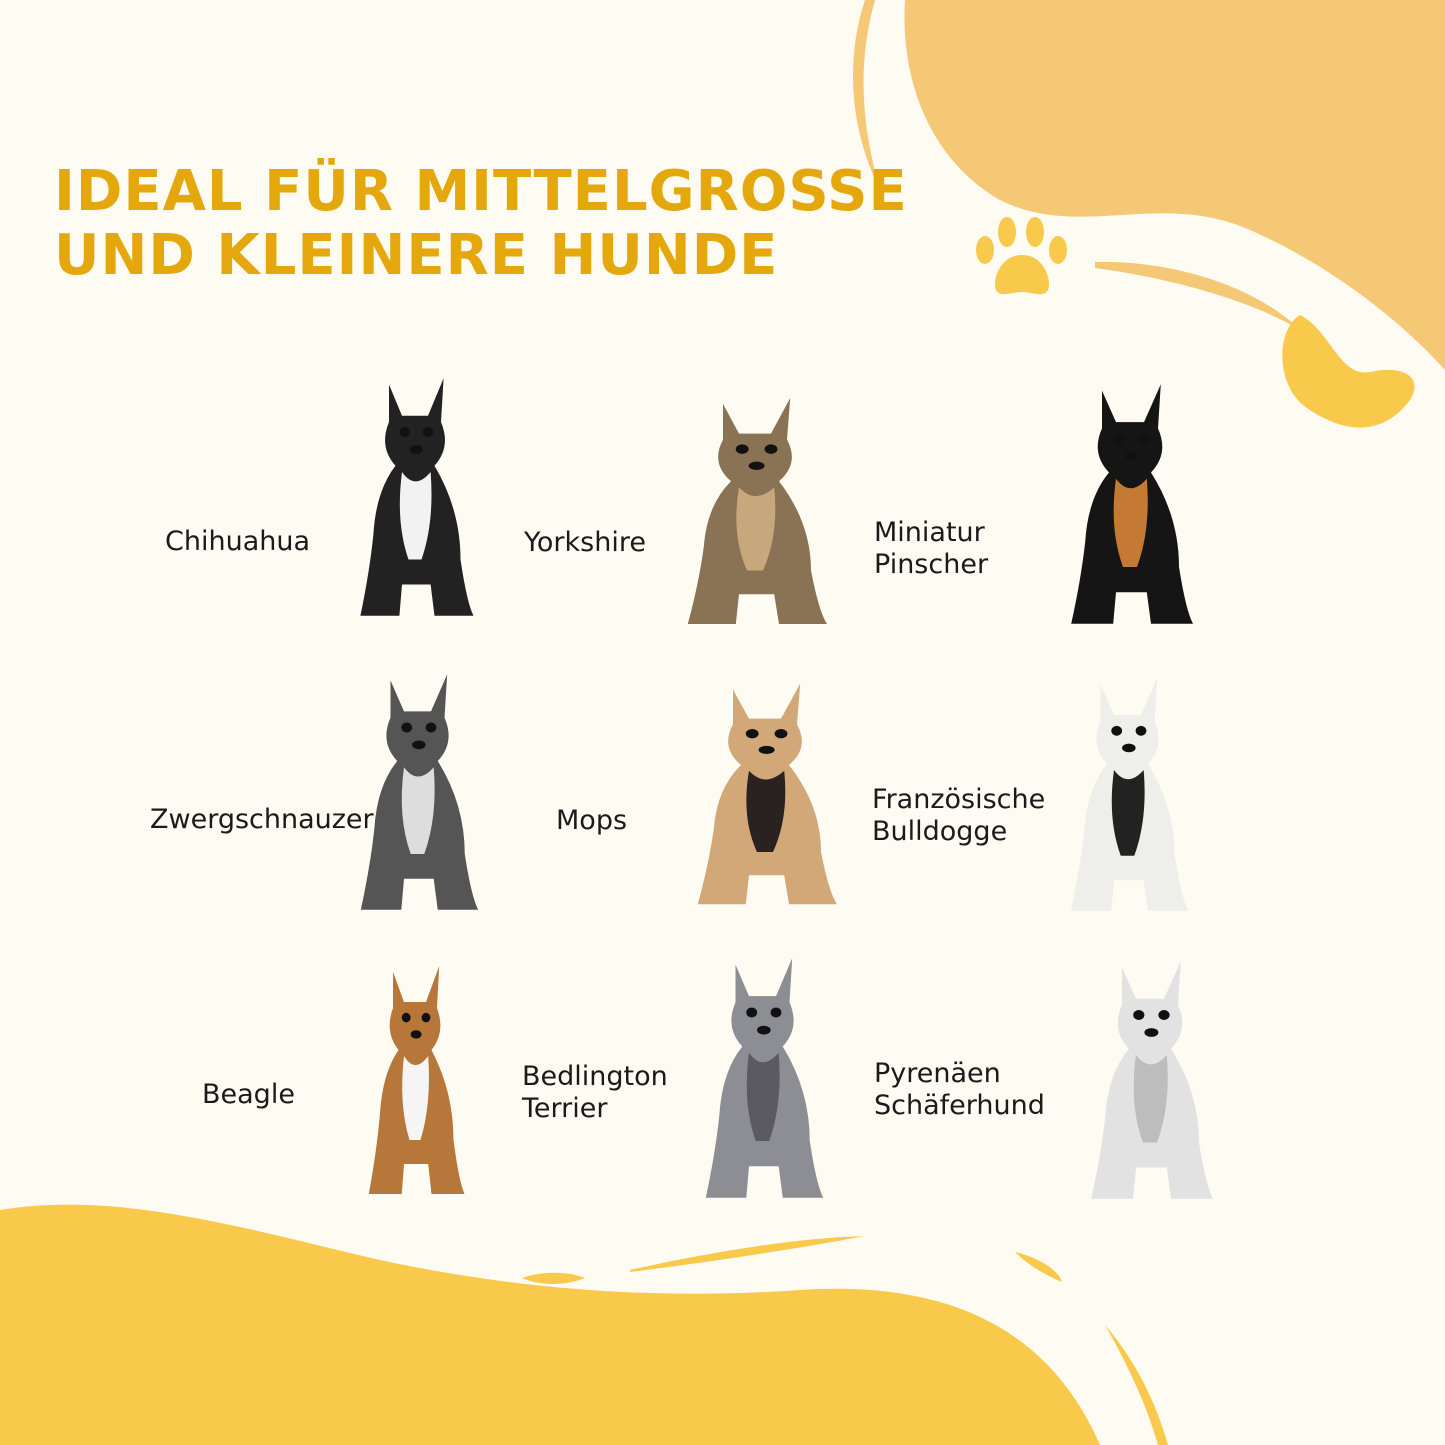  Describe the element at coordinates (416, 255) in the screenshot. I see `title-line-2: UND KLEINERE HUNDE` at that location.